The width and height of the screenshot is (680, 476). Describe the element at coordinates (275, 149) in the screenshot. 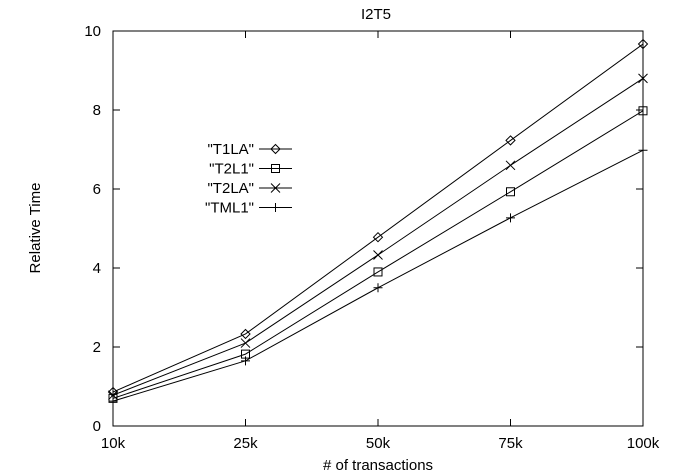

I see `legend-marker-diamond` at that location.